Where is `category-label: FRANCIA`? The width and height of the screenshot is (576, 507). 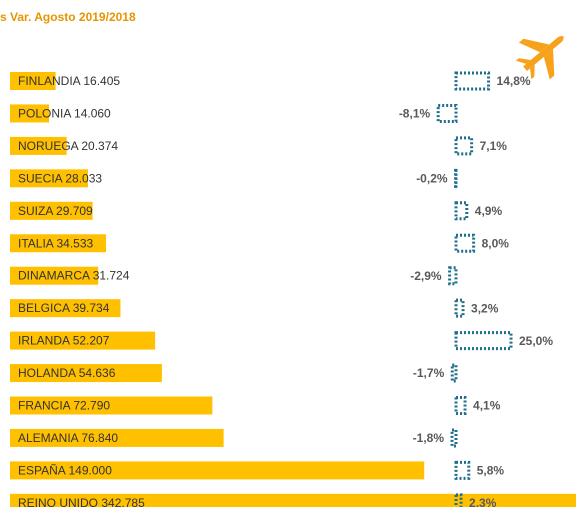 category-label: FRANCIA is located at coordinates (44, 406).